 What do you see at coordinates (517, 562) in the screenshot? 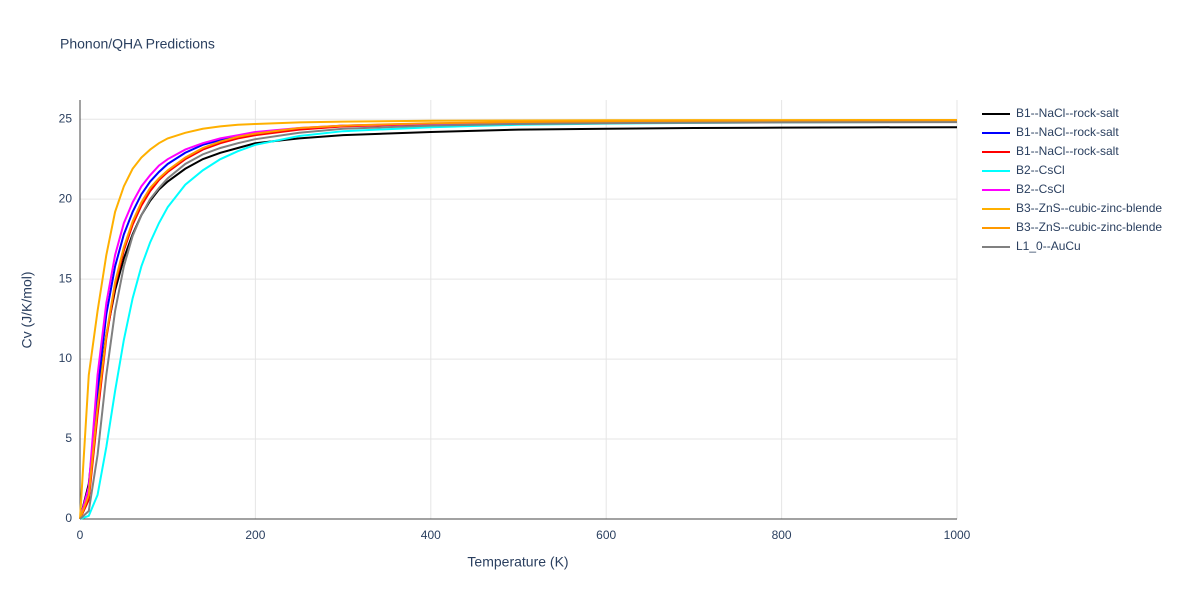
I see `x-axis-label: Temperature (K)` at bounding box center [517, 562].